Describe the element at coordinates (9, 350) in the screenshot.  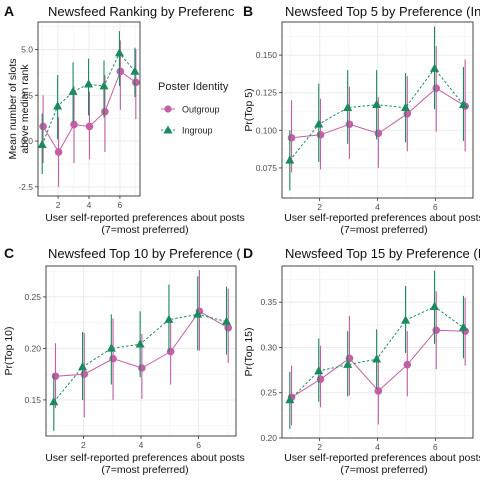
I see `y-axis-label: Pr(Top 10)` at that location.